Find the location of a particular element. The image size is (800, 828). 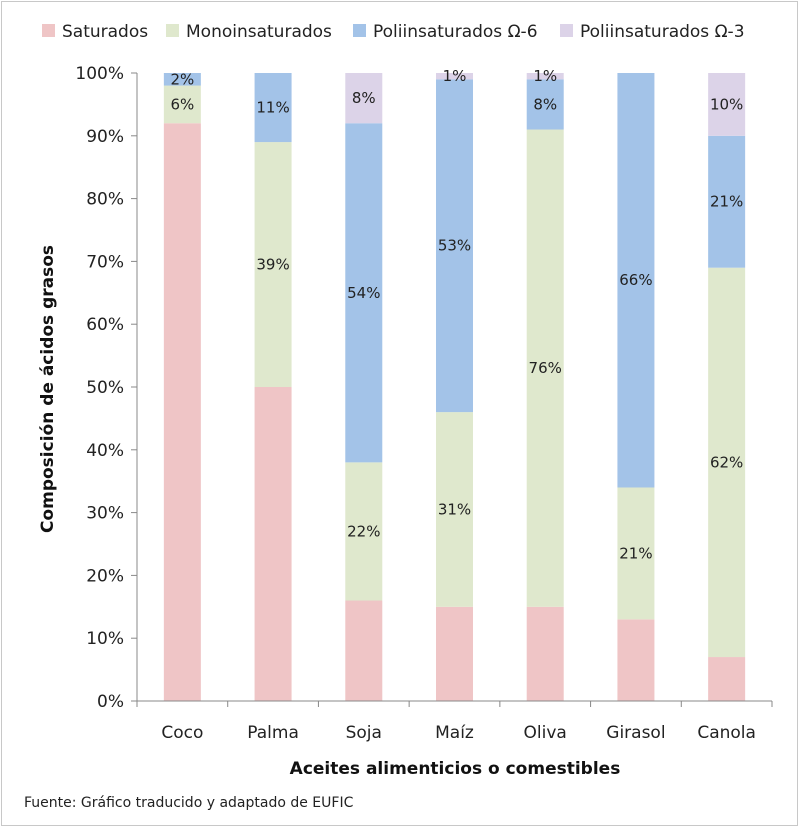

data-label: 54% is located at coordinates (363, 293).